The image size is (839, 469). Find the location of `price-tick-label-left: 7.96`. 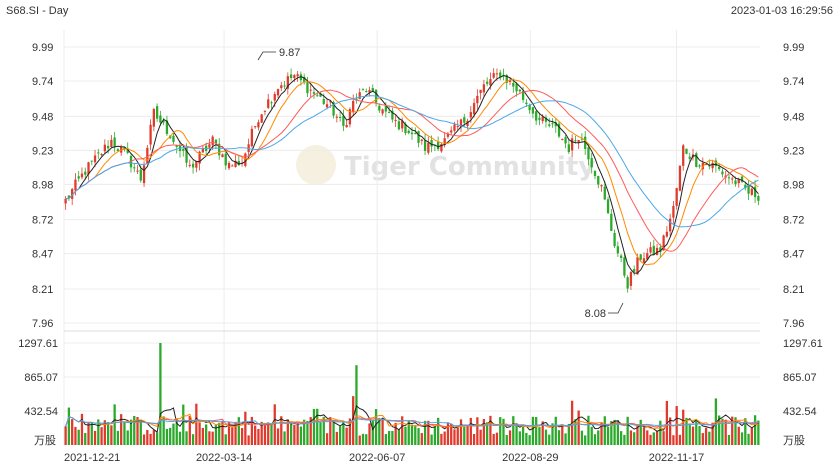

price-tick-label-left: 7.96 is located at coordinates (42, 324).